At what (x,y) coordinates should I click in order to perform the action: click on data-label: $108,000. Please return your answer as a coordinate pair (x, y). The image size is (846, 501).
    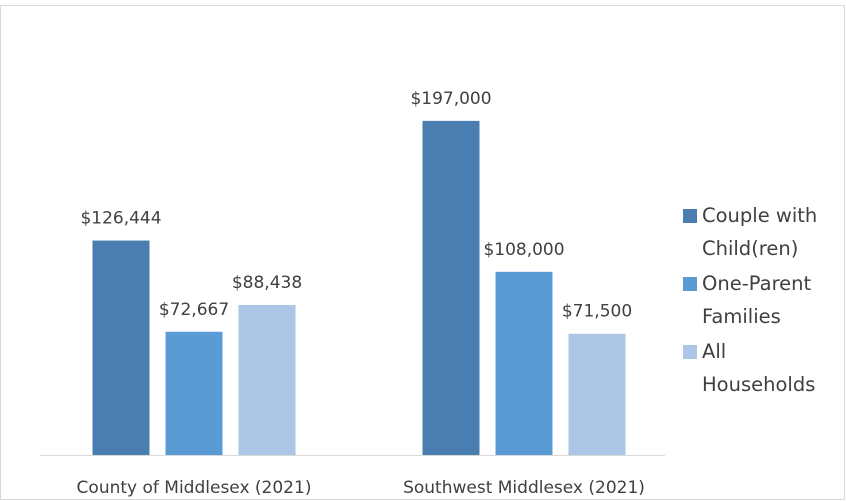
    Looking at the image, I should click on (523, 250).